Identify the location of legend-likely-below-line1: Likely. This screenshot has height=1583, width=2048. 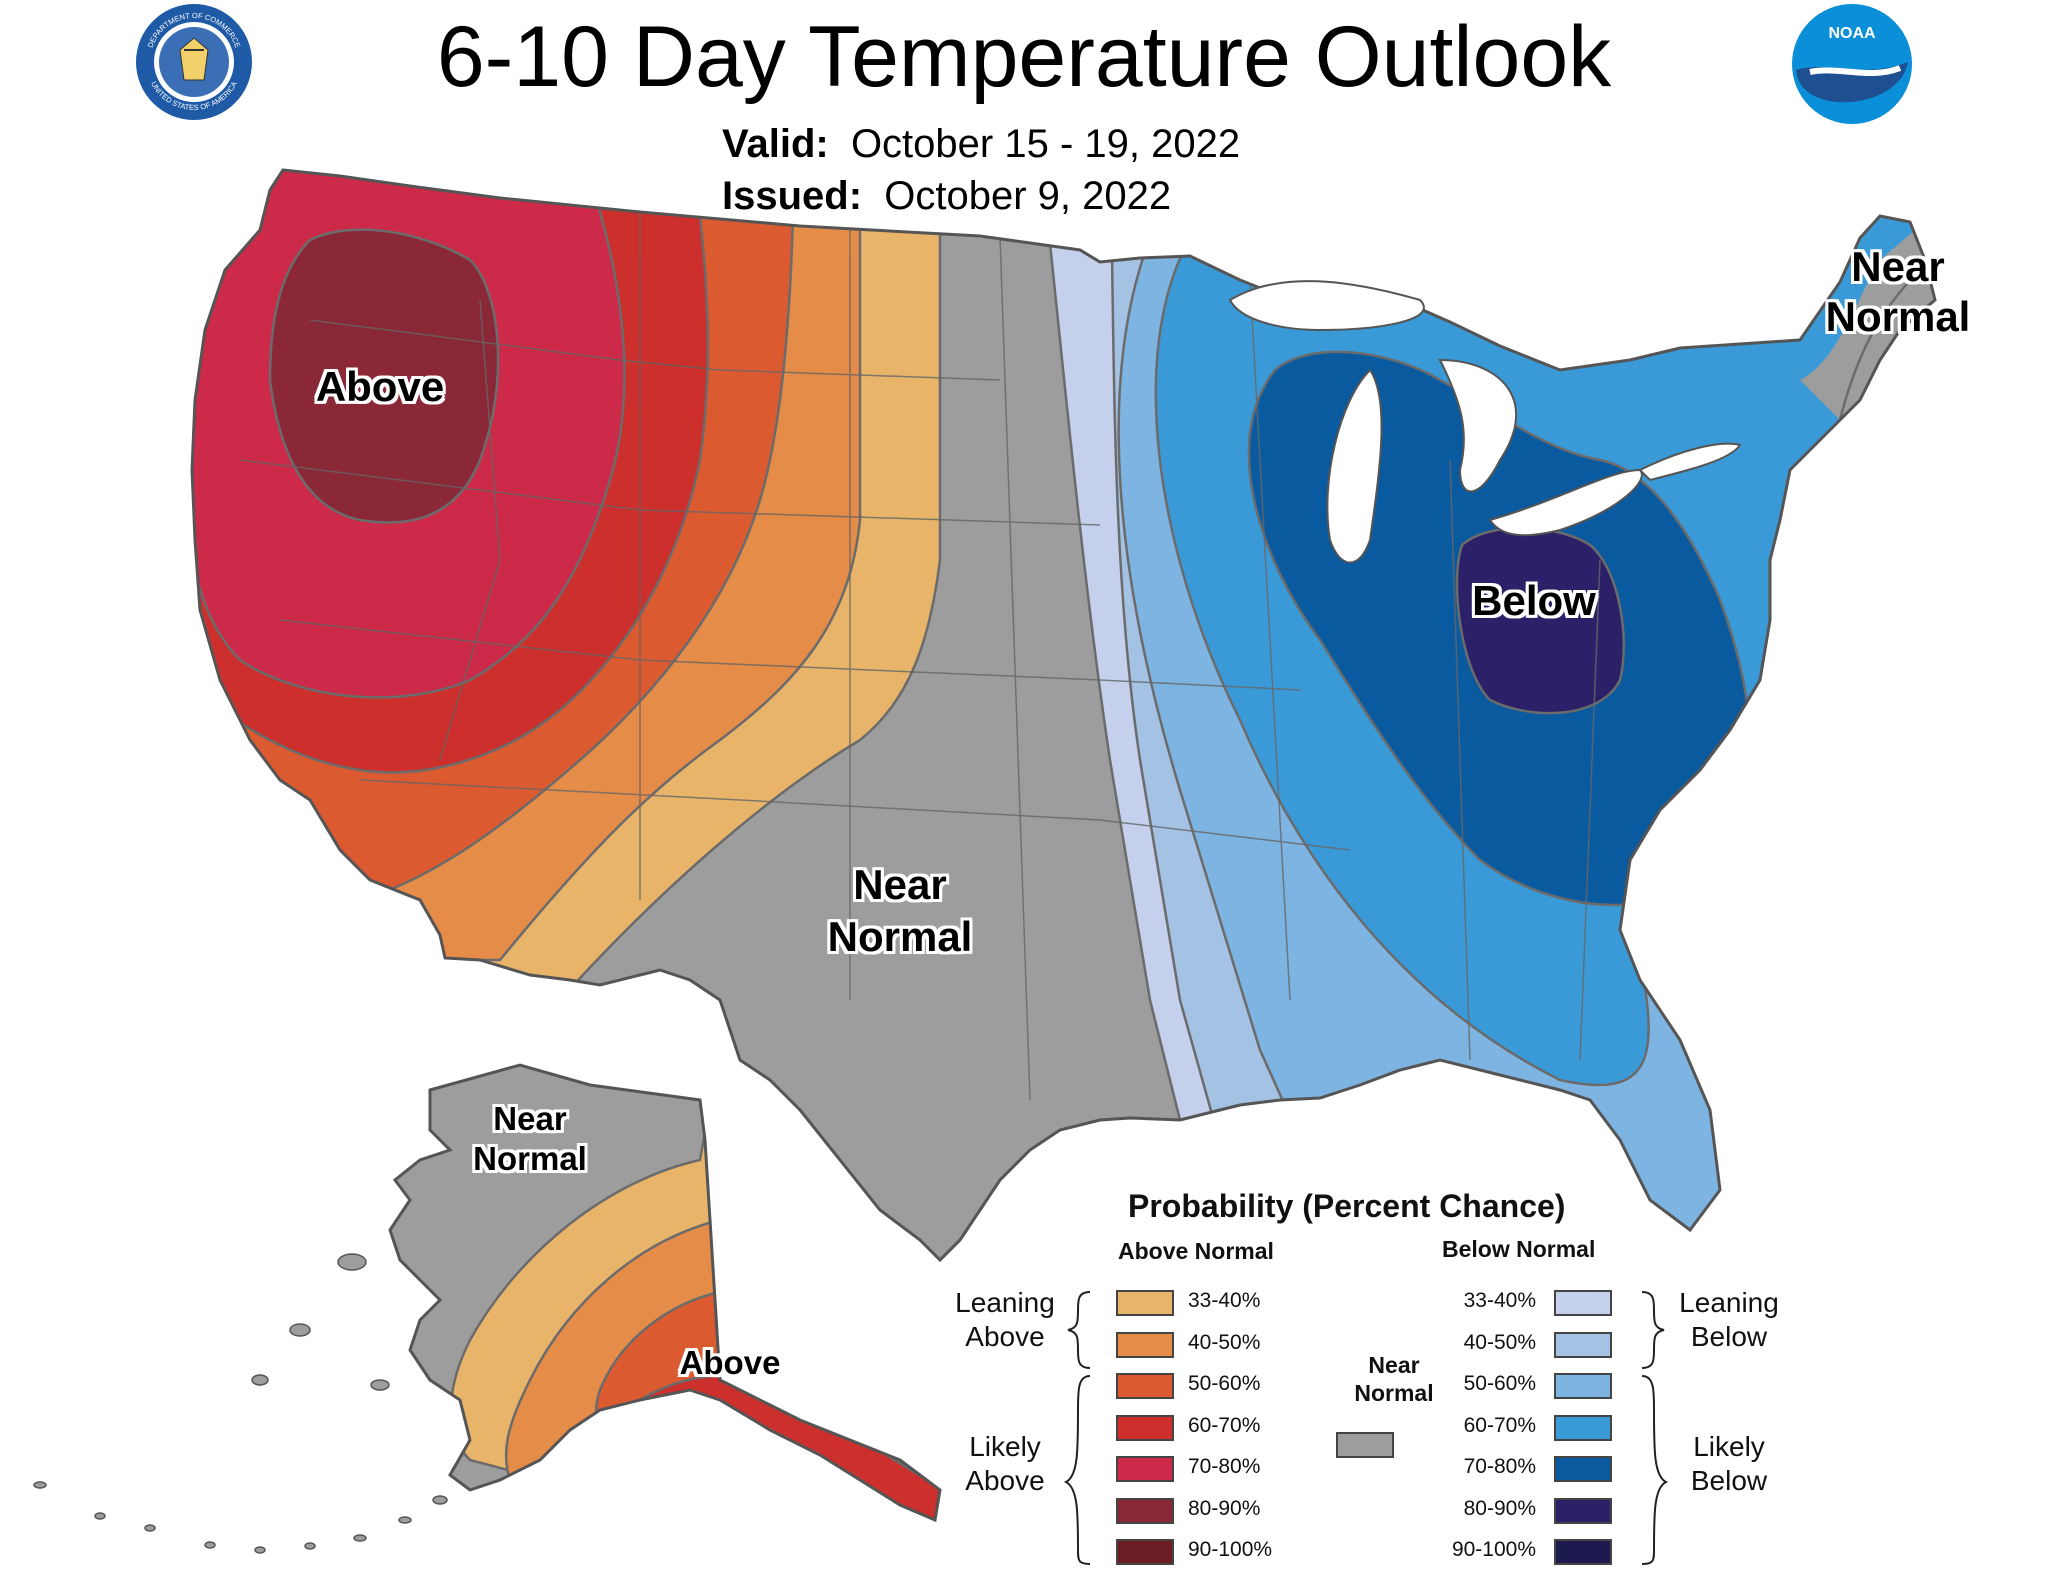
(1729, 1446).